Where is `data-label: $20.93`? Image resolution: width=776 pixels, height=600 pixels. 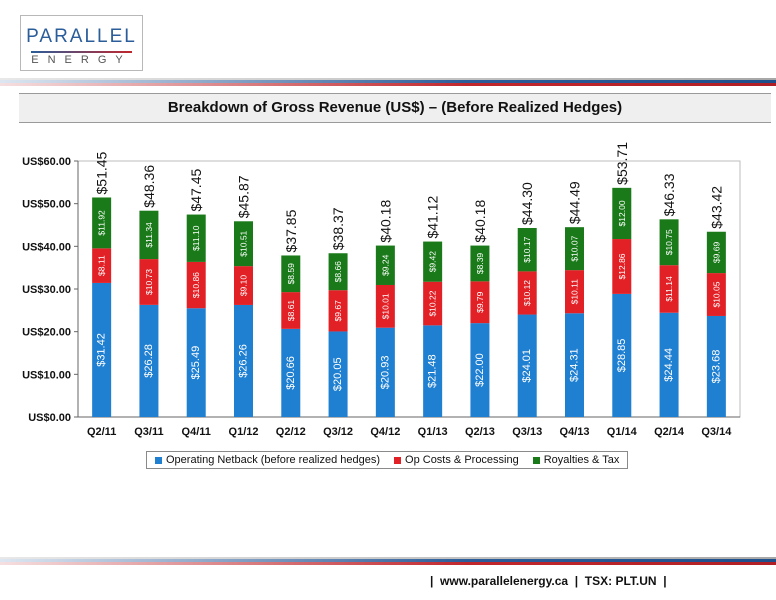 data-label: $20.93 is located at coordinates (385, 373).